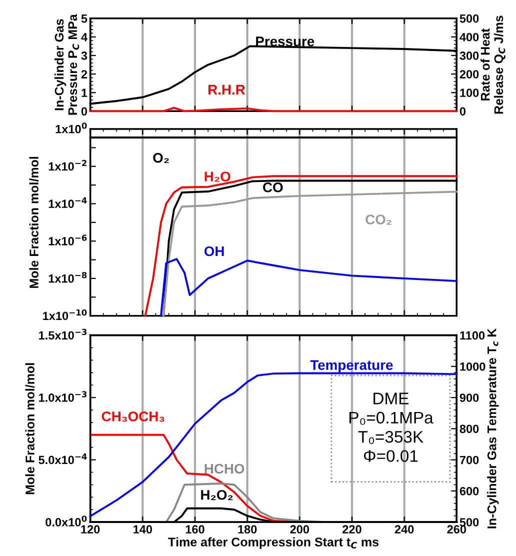 Image resolution: width=516 pixels, height=556 pixels. Describe the element at coordinates (217, 177) in the screenshot. I see `series-label: H₂O` at that location.